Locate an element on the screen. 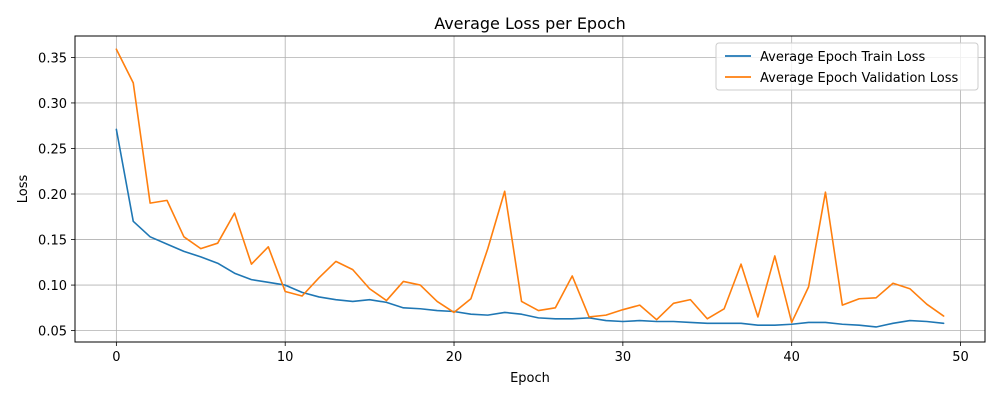 This screenshot has height=400, width=1000. y-tick-label: 0.35 is located at coordinates (52, 58).